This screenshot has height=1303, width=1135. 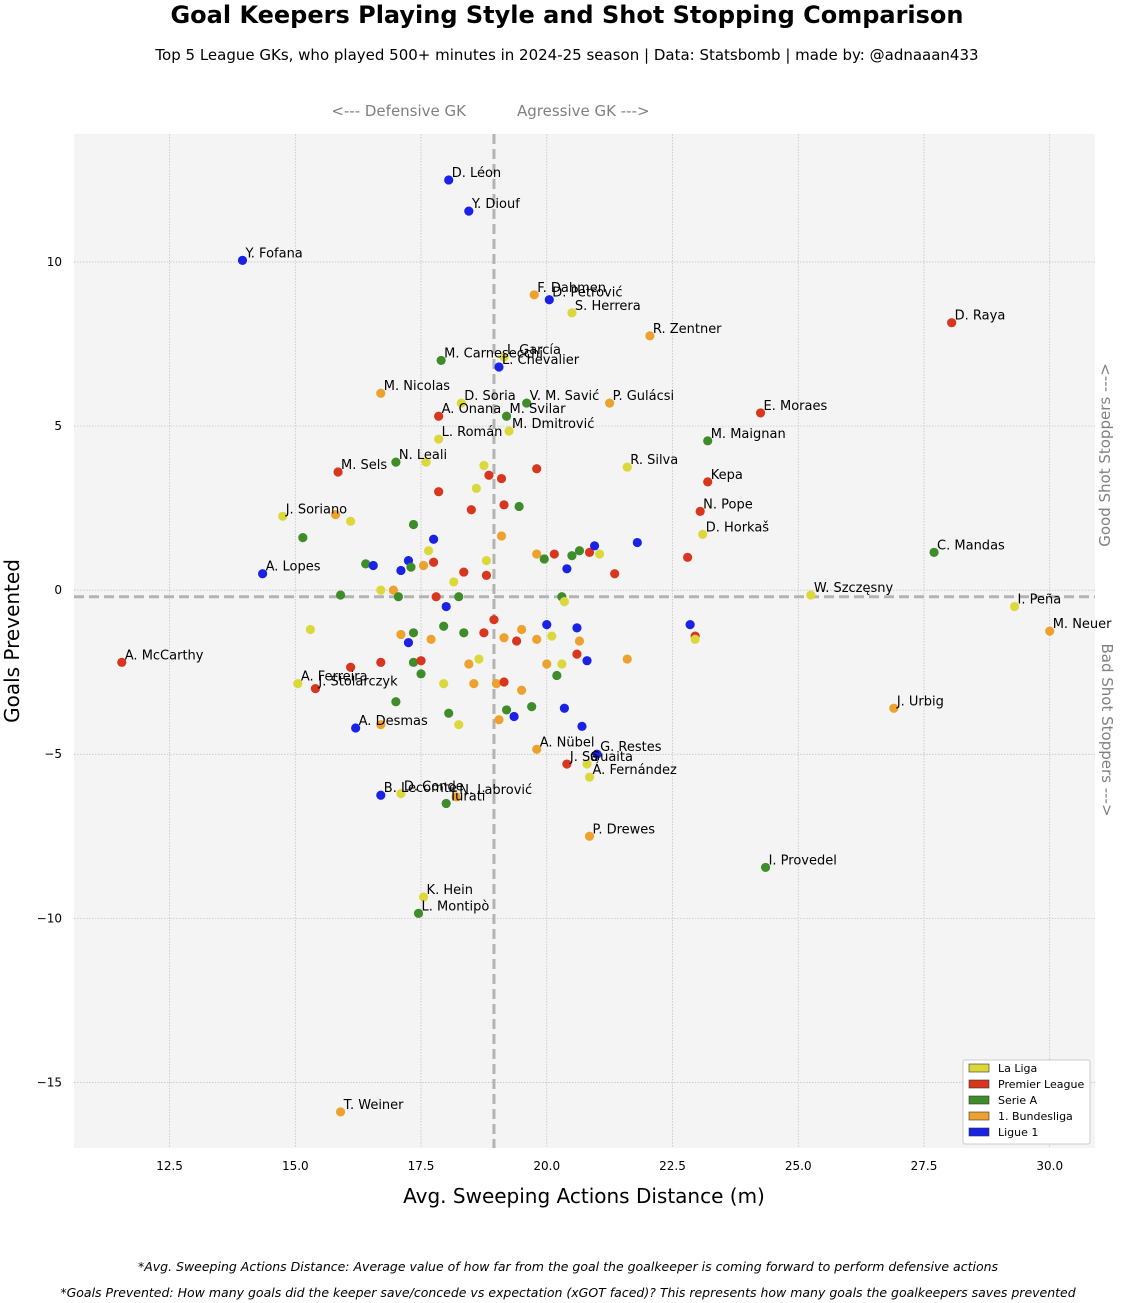 I want to click on point-label: Kepa, so click(x=727, y=475).